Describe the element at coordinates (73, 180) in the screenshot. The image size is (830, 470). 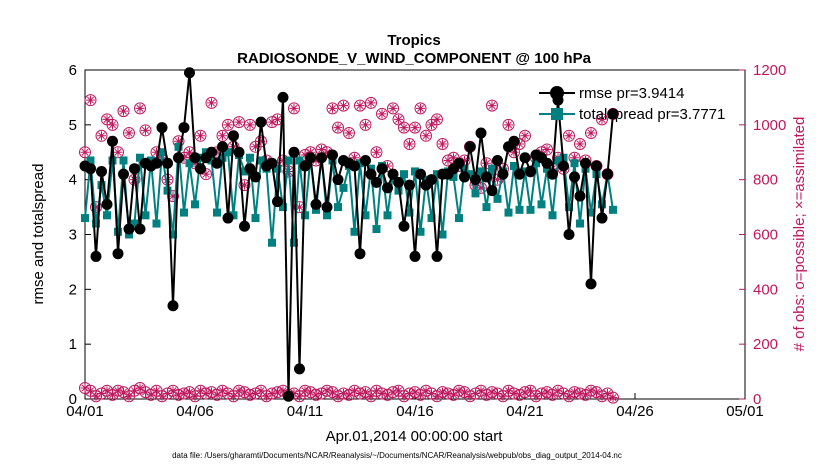
I see `y-tick-label: 4` at that location.